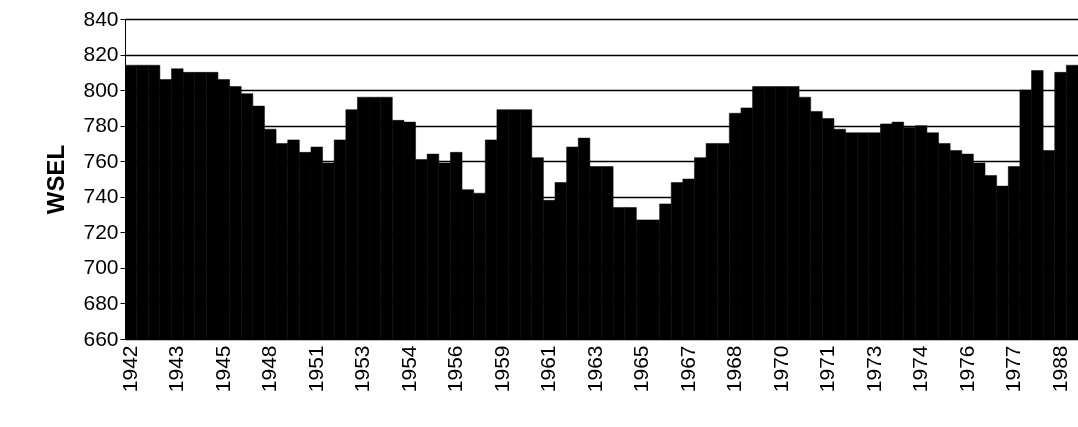 The height and width of the screenshot is (427, 1078). Describe the element at coordinates (641, 369) in the screenshot. I see `x-tick-label: 1965` at that location.